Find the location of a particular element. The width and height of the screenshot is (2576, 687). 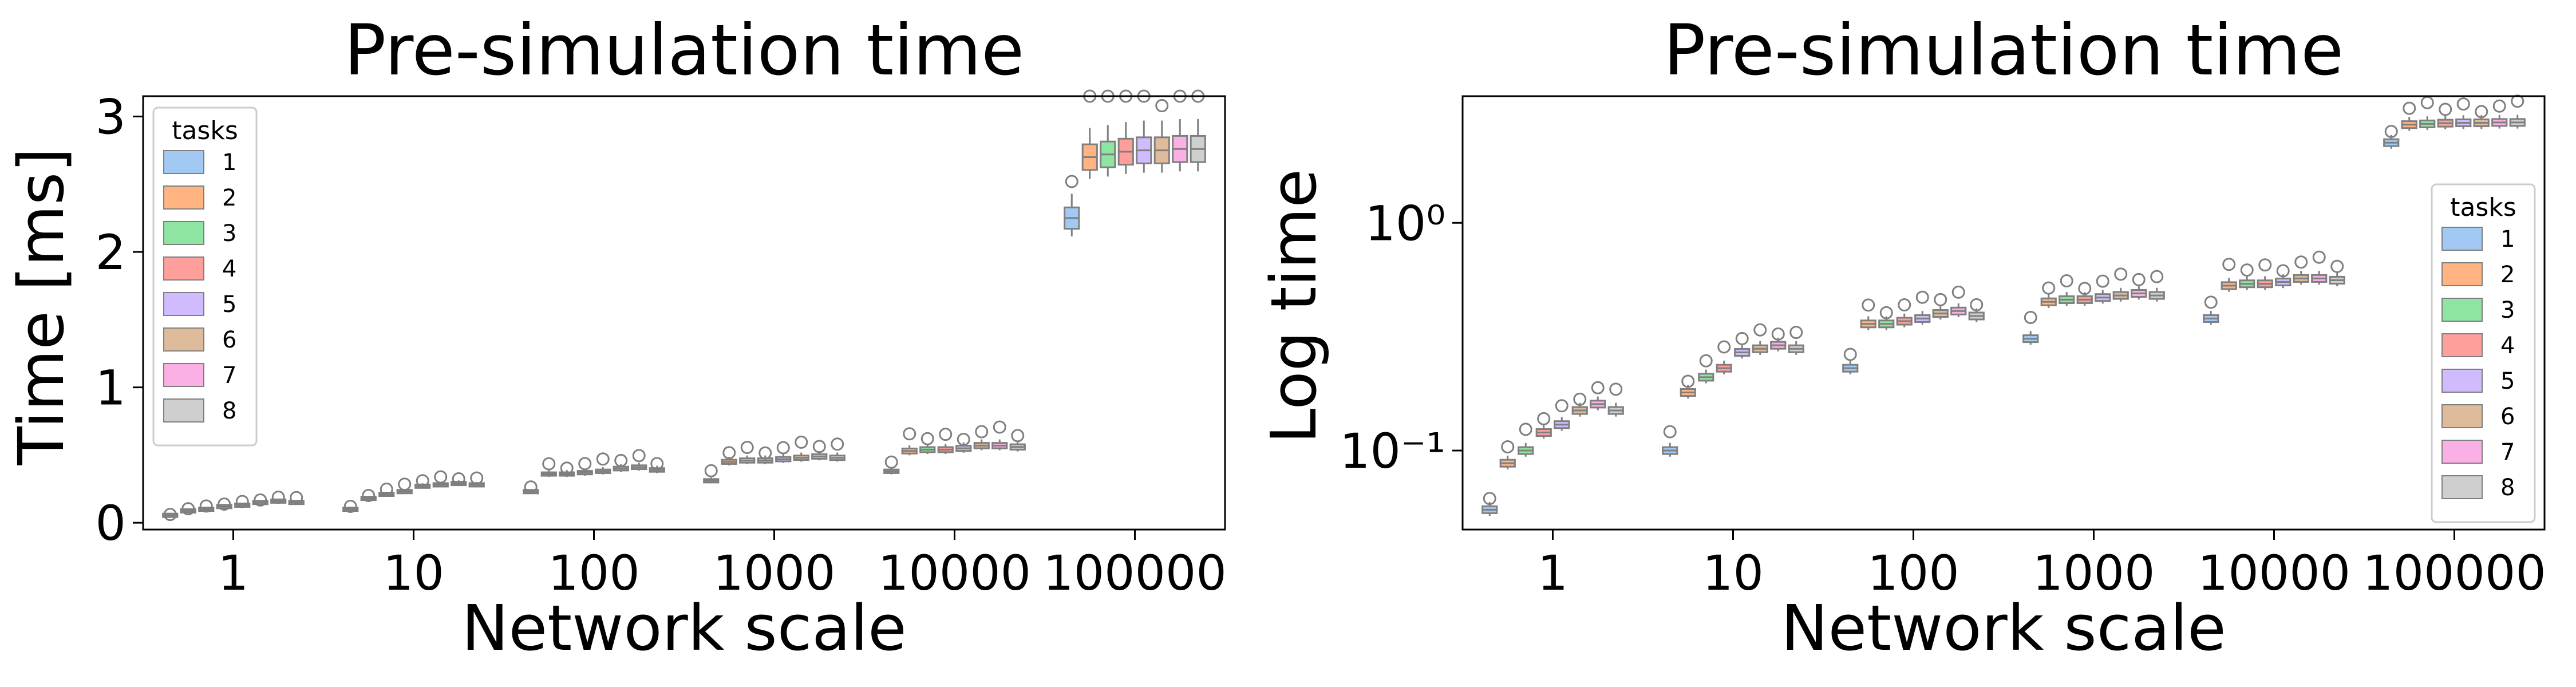

y-tick-label: 3 is located at coordinates (111, 117).